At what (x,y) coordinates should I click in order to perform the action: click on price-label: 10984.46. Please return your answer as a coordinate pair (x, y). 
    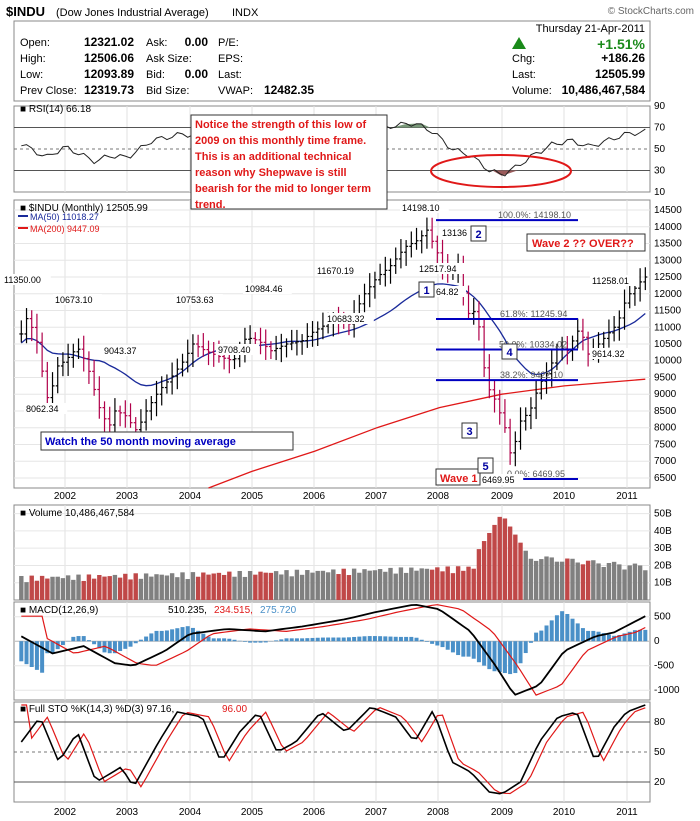
    Looking at the image, I should click on (264, 289).